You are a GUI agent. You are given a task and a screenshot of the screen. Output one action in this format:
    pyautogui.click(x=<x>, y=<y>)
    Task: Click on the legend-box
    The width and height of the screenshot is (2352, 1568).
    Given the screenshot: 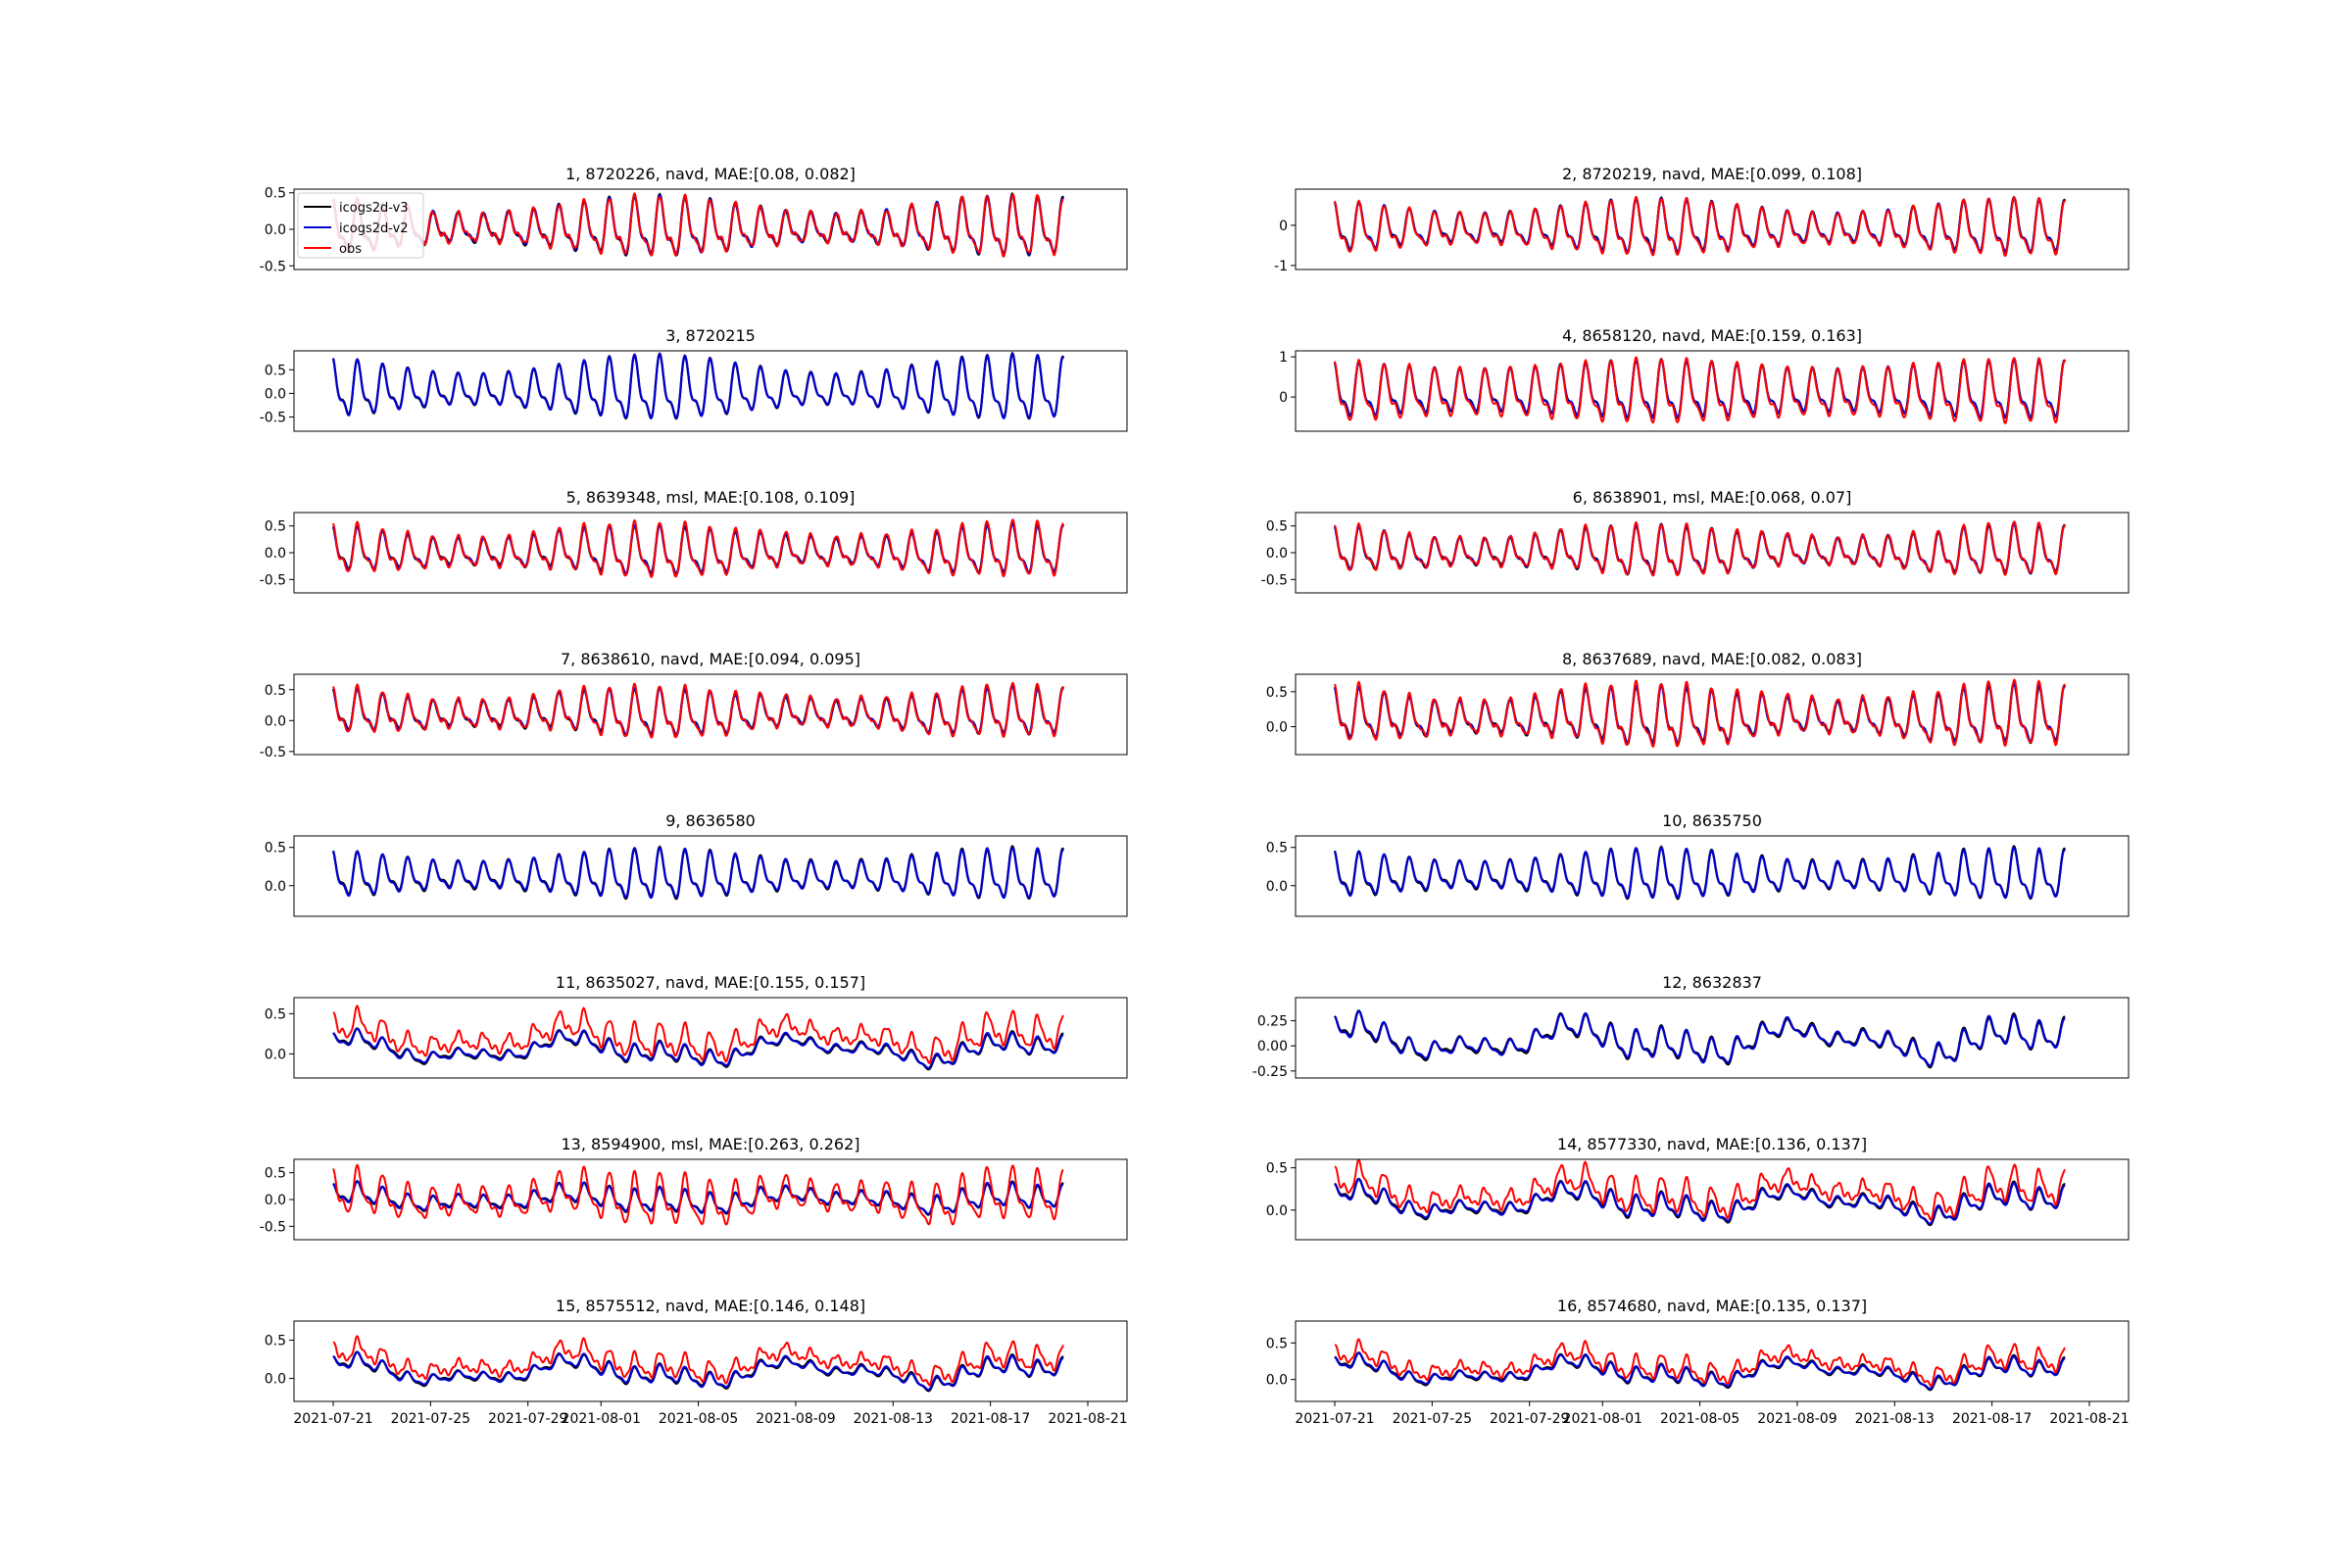 What is the action you would take?
    pyautogui.click(x=360, y=225)
    